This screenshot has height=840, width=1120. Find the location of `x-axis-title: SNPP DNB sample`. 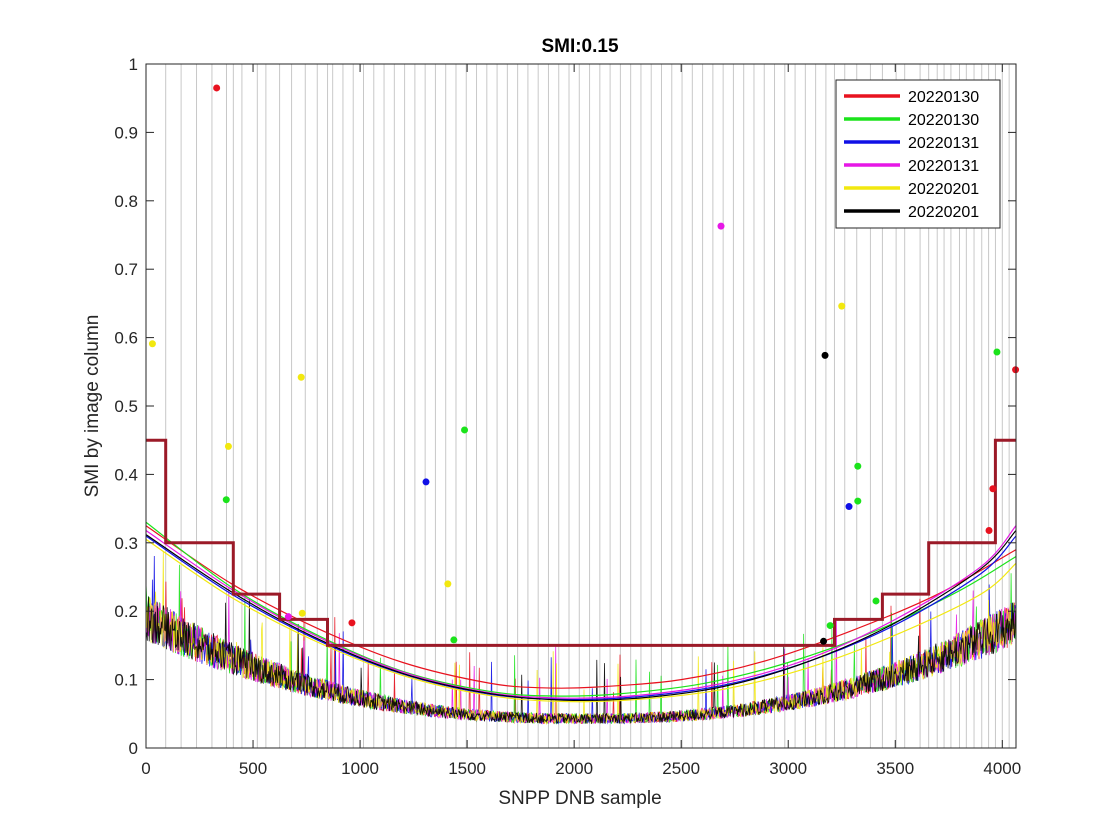

x-axis-title: SNPP DNB sample is located at coordinates (579, 798).